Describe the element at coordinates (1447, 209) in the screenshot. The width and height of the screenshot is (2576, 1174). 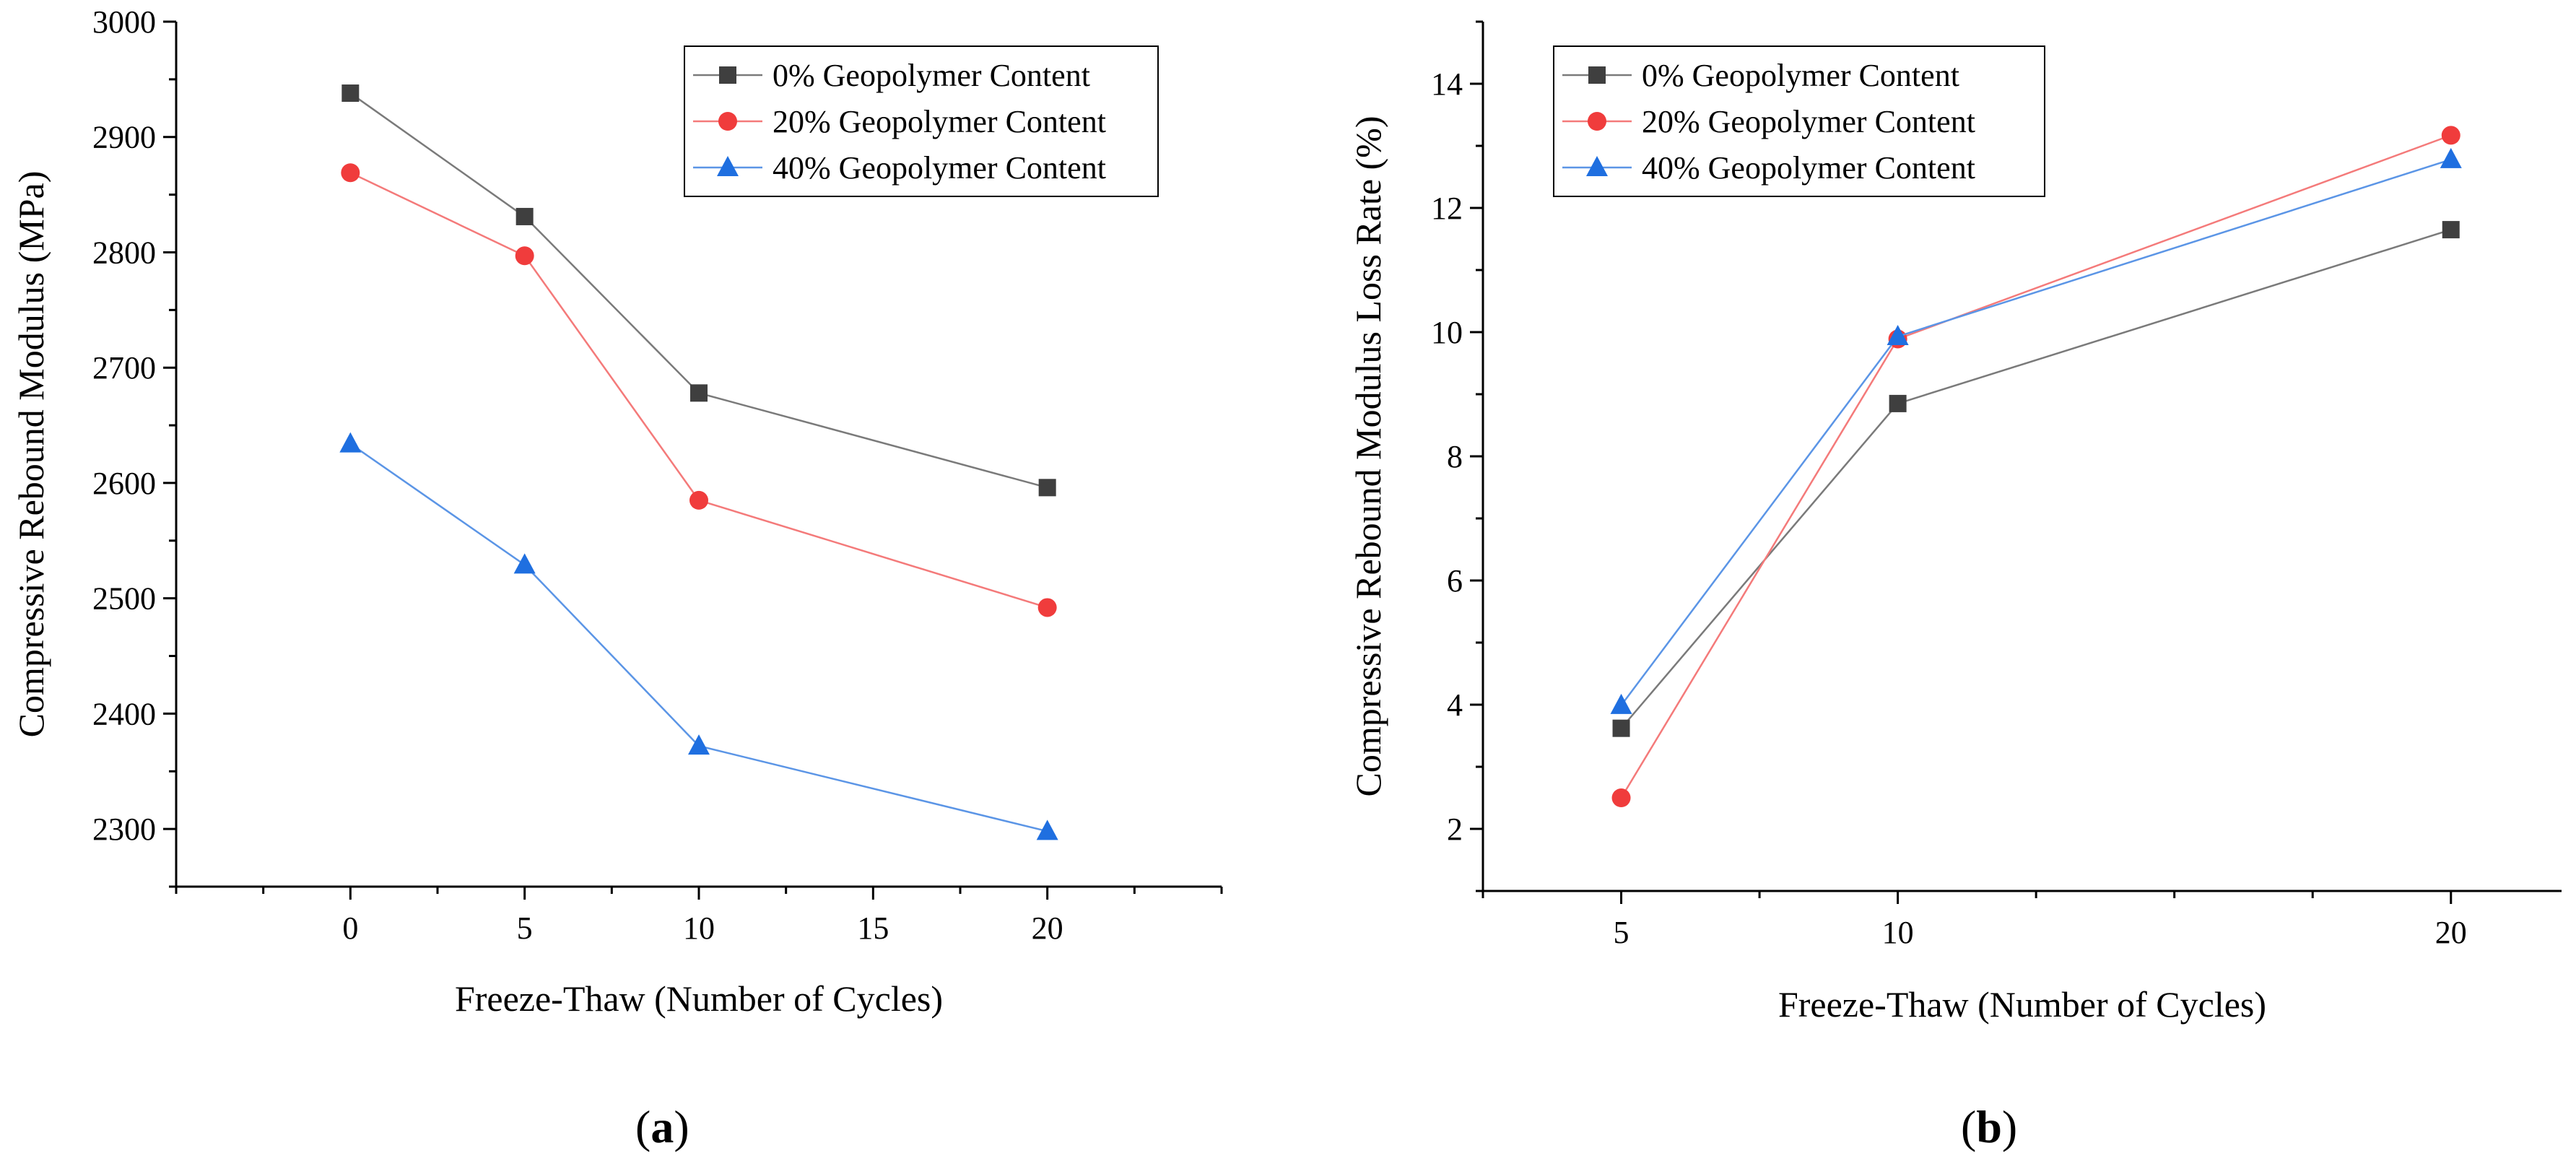
I see `y-tick-label: 12` at that location.